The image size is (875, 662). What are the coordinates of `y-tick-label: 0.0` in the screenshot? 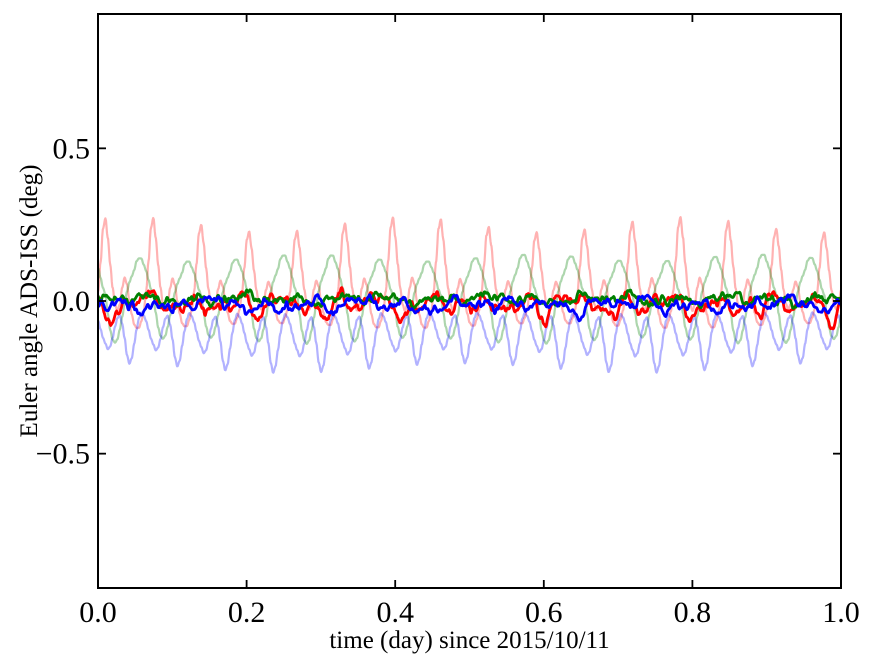 It's located at (72, 301).